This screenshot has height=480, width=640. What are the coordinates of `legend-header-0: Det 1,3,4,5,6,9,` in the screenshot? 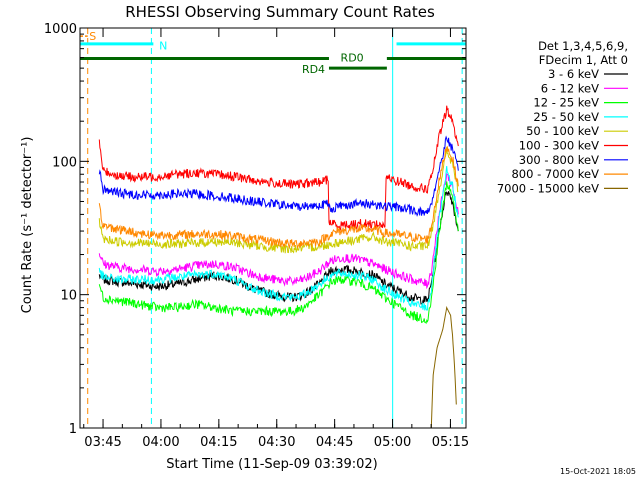 It's located at (583, 46).